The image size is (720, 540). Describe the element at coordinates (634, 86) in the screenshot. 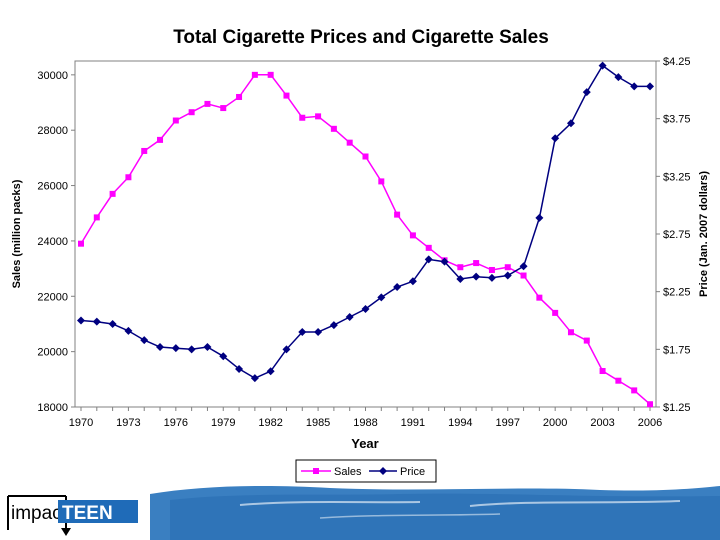

I see `price-point-2005` at that location.